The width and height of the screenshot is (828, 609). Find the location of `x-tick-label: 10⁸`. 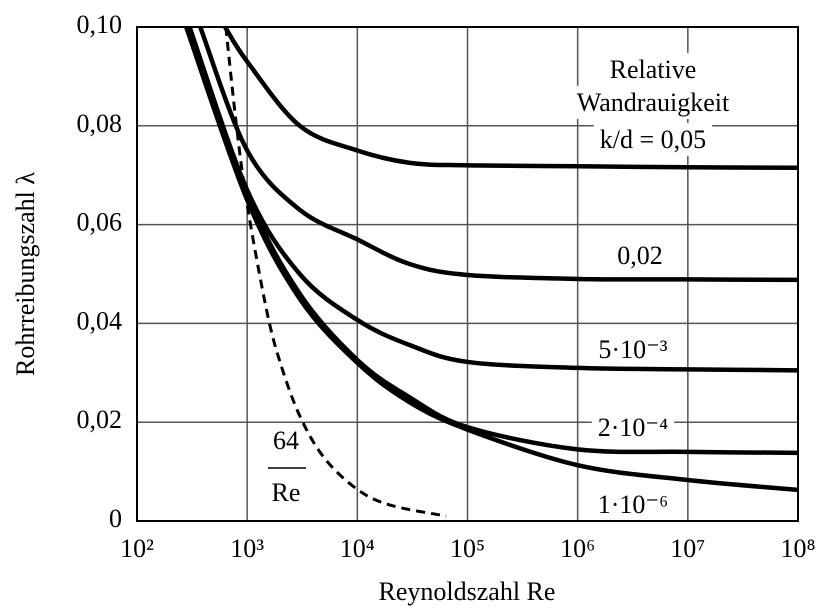

x-tick-label: 10⁸ is located at coordinates (797, 548).